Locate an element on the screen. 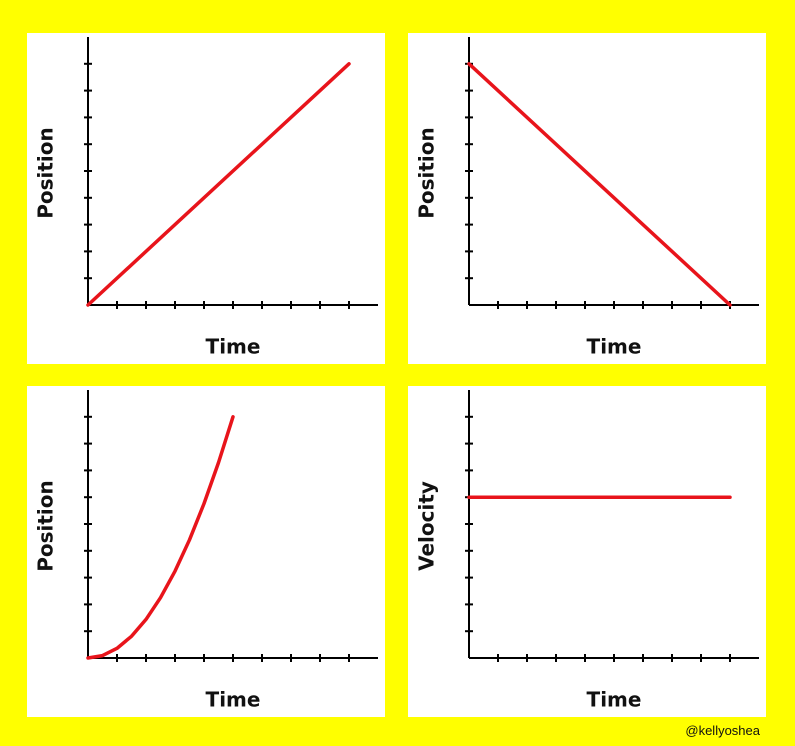  y-axis-label: Velocity is located at coordinates (427, 526).